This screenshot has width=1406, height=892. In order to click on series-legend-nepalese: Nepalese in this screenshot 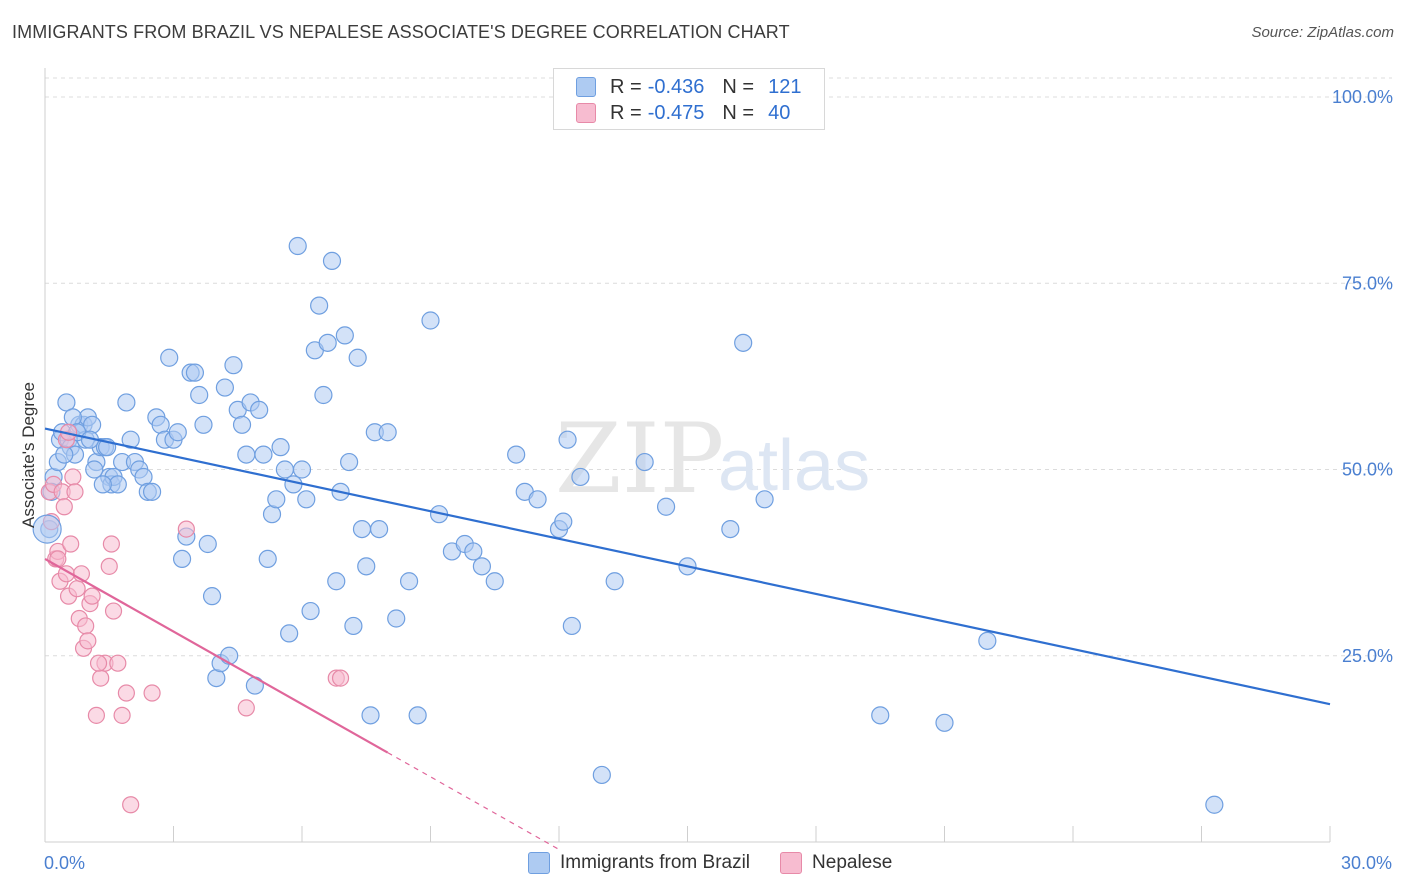, I will do `click(836, 863)`.